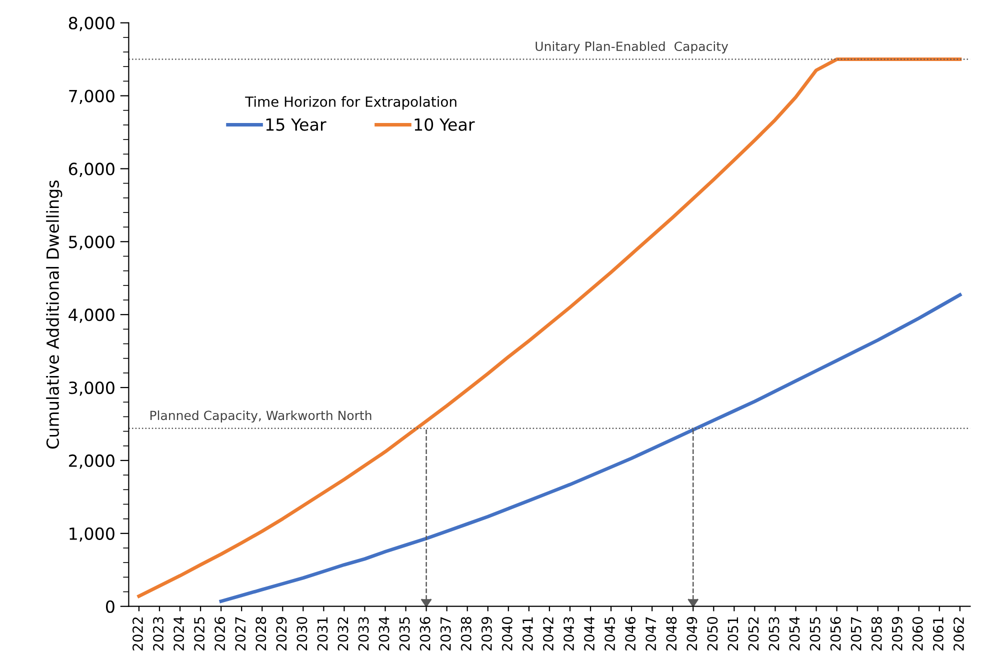 This screenshot has width=990, height=652. What do you see at coordinates (179, 633) in the screenshot?
I see `x-tick-label: 2024` at bounding box center [179, 633].